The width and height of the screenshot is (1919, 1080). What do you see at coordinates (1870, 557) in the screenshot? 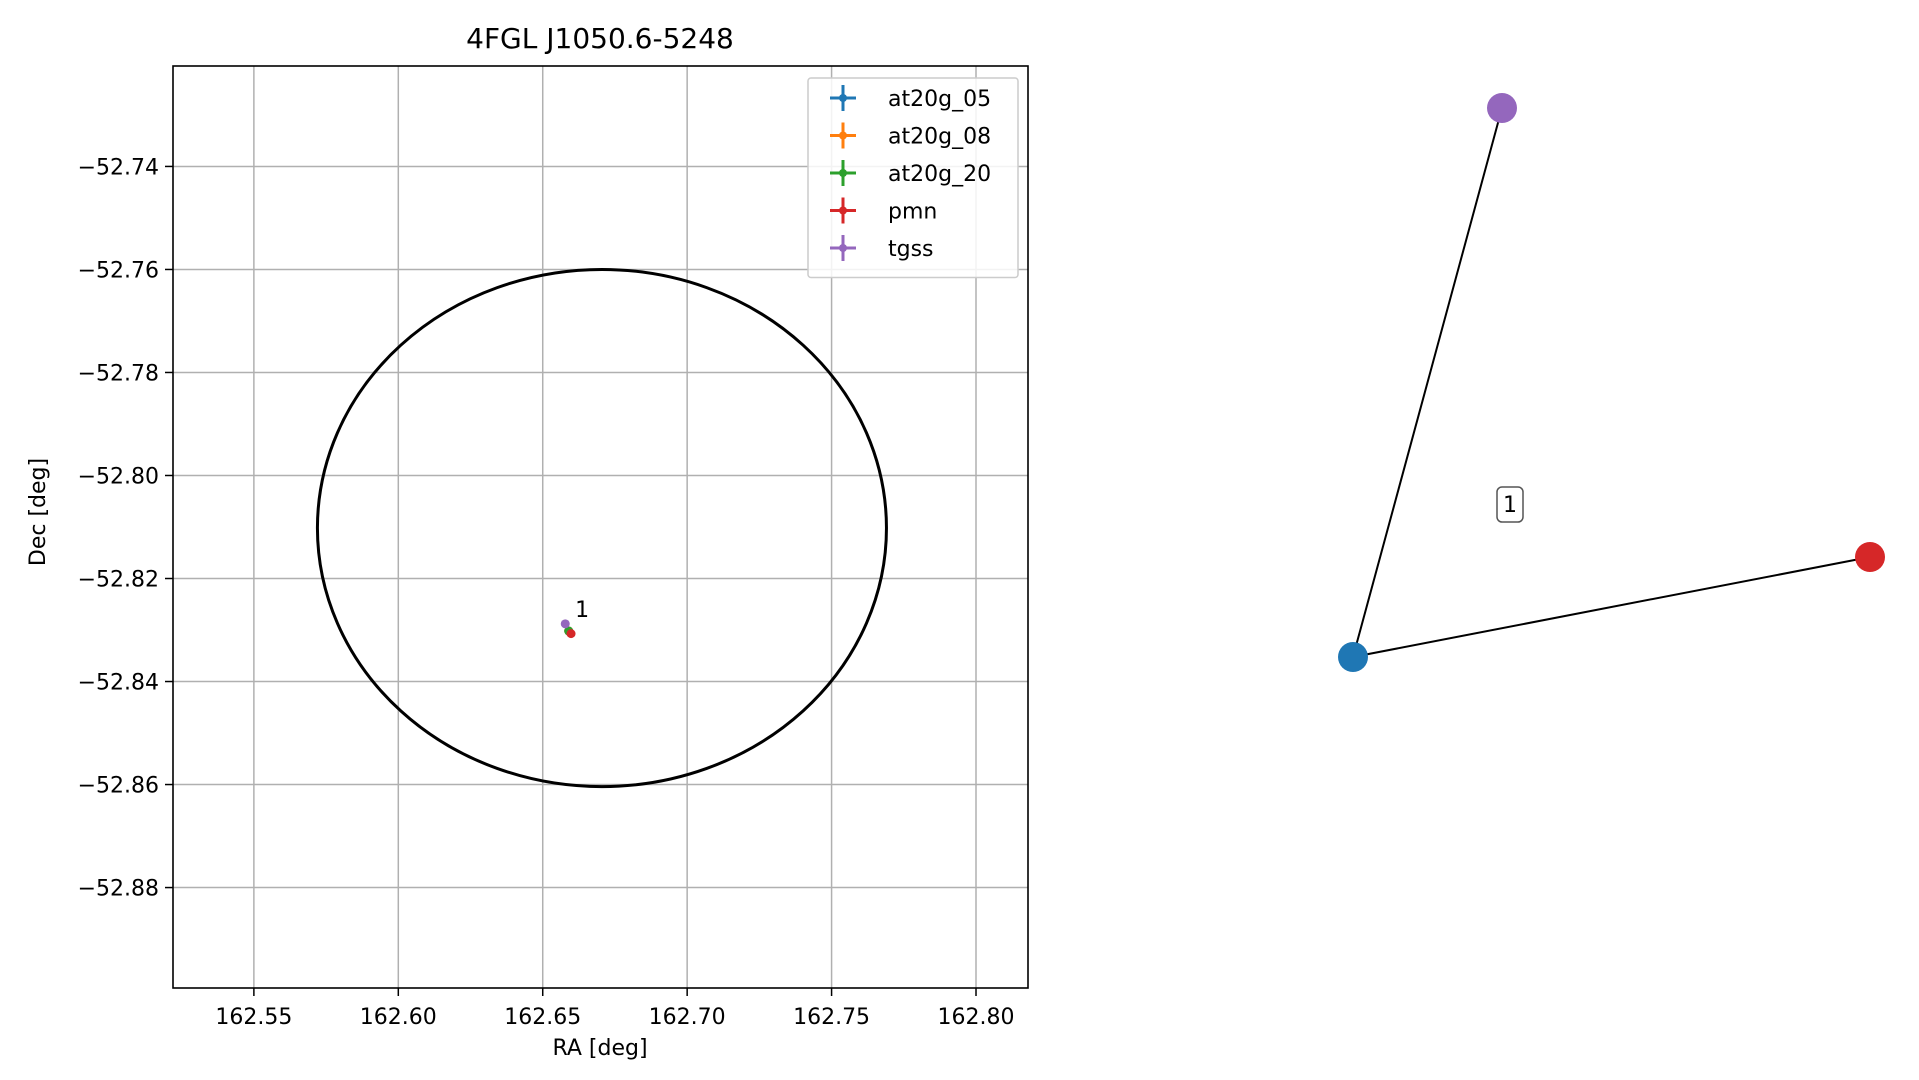
I see `network-node-red` at bounding box center [1870, 557].